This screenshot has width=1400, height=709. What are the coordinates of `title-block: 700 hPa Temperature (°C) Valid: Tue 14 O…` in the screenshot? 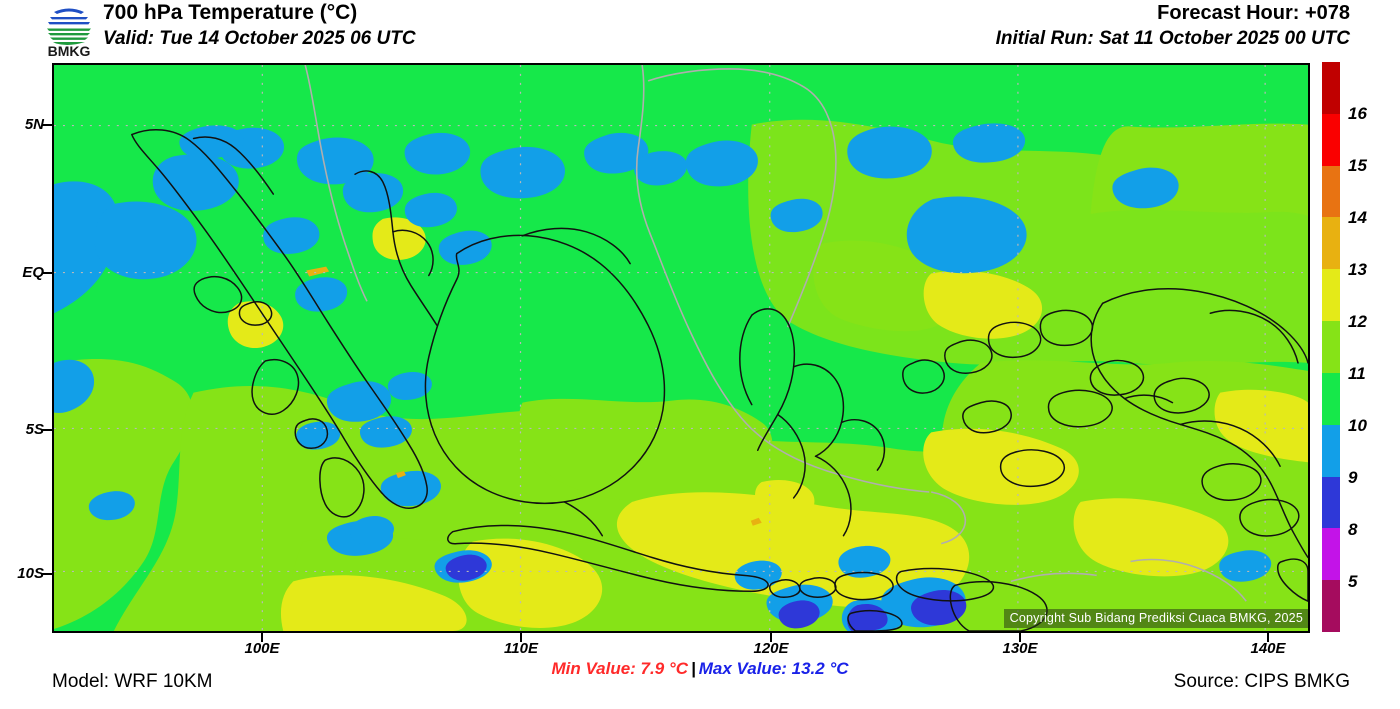 It's located at (259, 26).